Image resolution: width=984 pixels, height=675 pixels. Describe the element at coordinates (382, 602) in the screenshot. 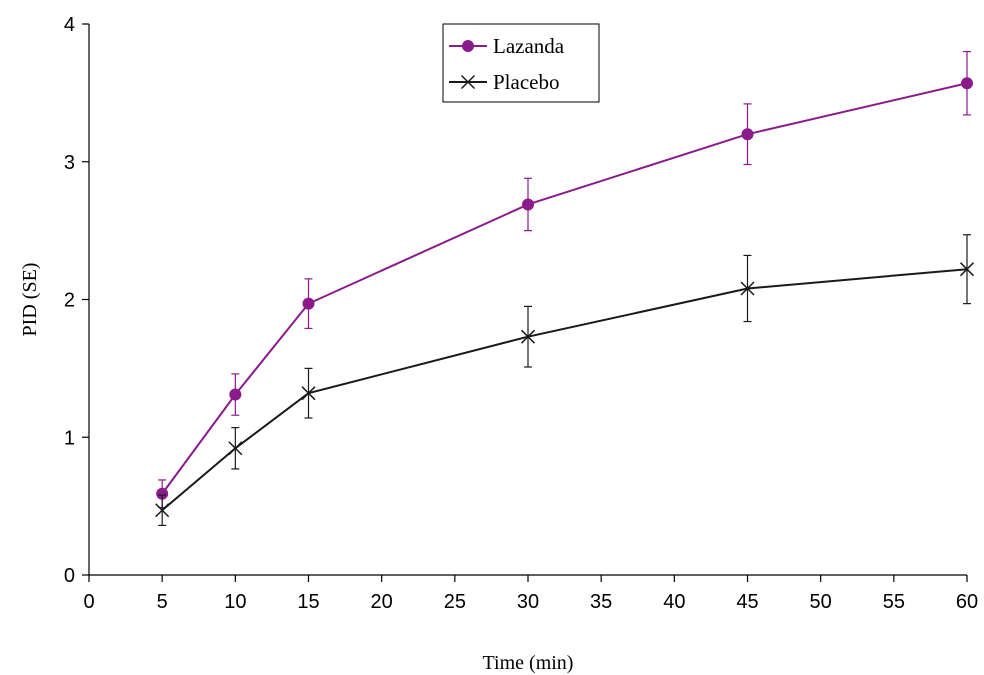

I see `x-tick-label: 20` at that location.